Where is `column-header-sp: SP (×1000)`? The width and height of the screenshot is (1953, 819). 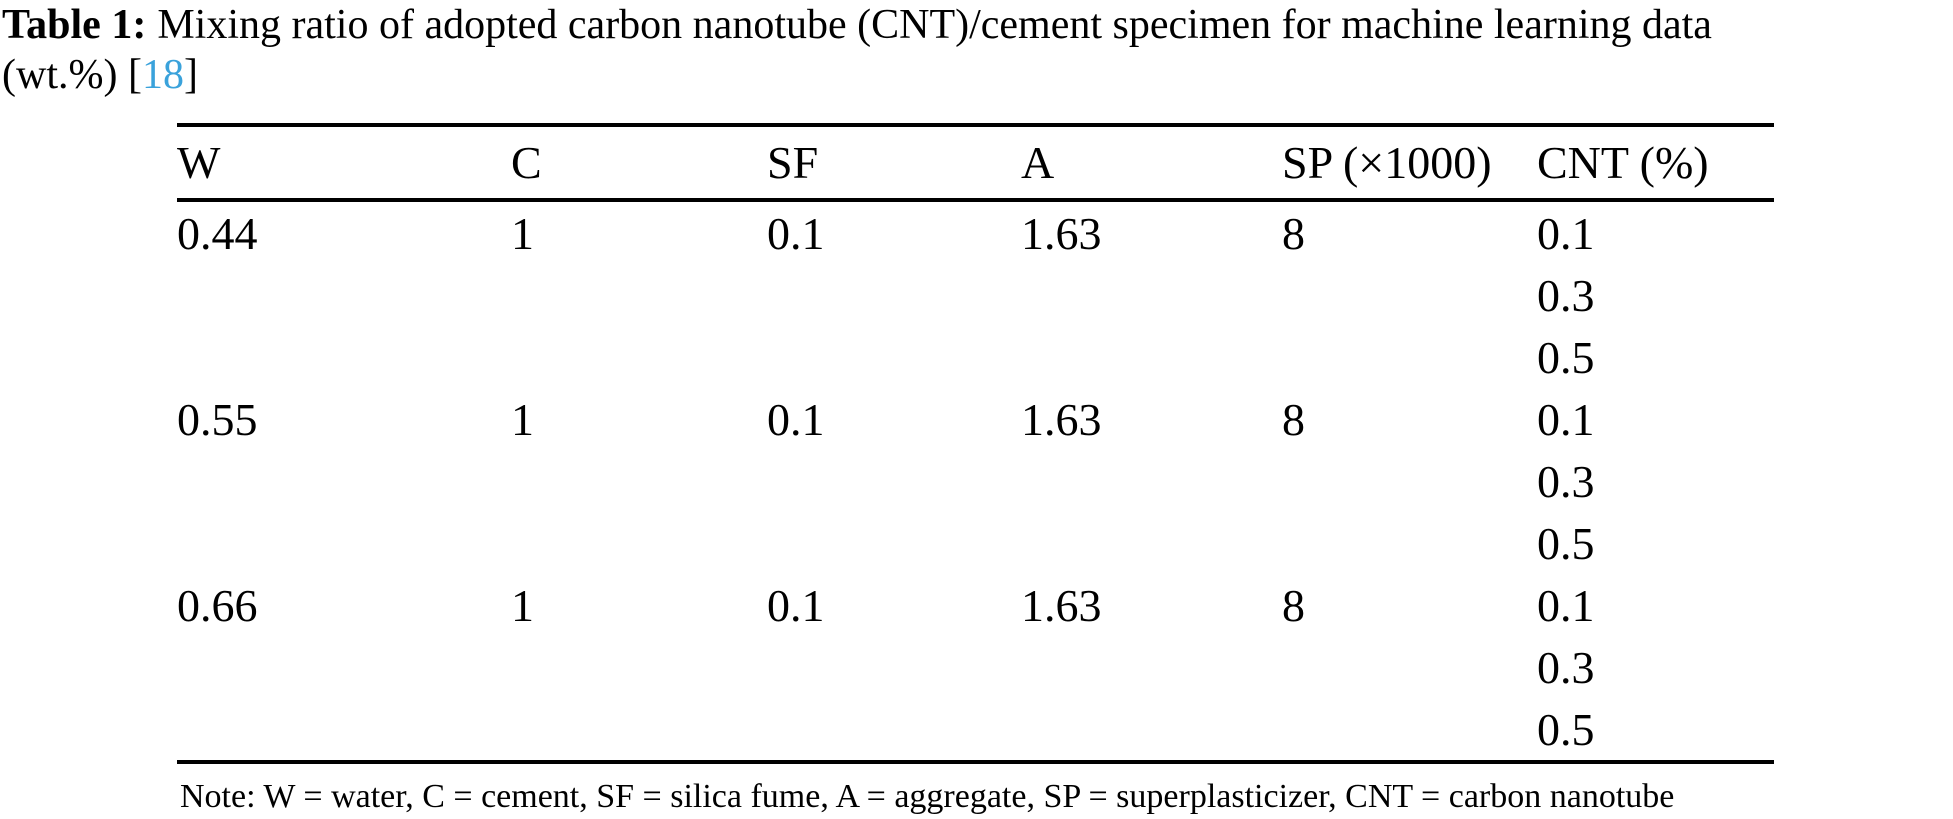 column-header-sp: SP (×1000) is located at coordinates (1409, 163).